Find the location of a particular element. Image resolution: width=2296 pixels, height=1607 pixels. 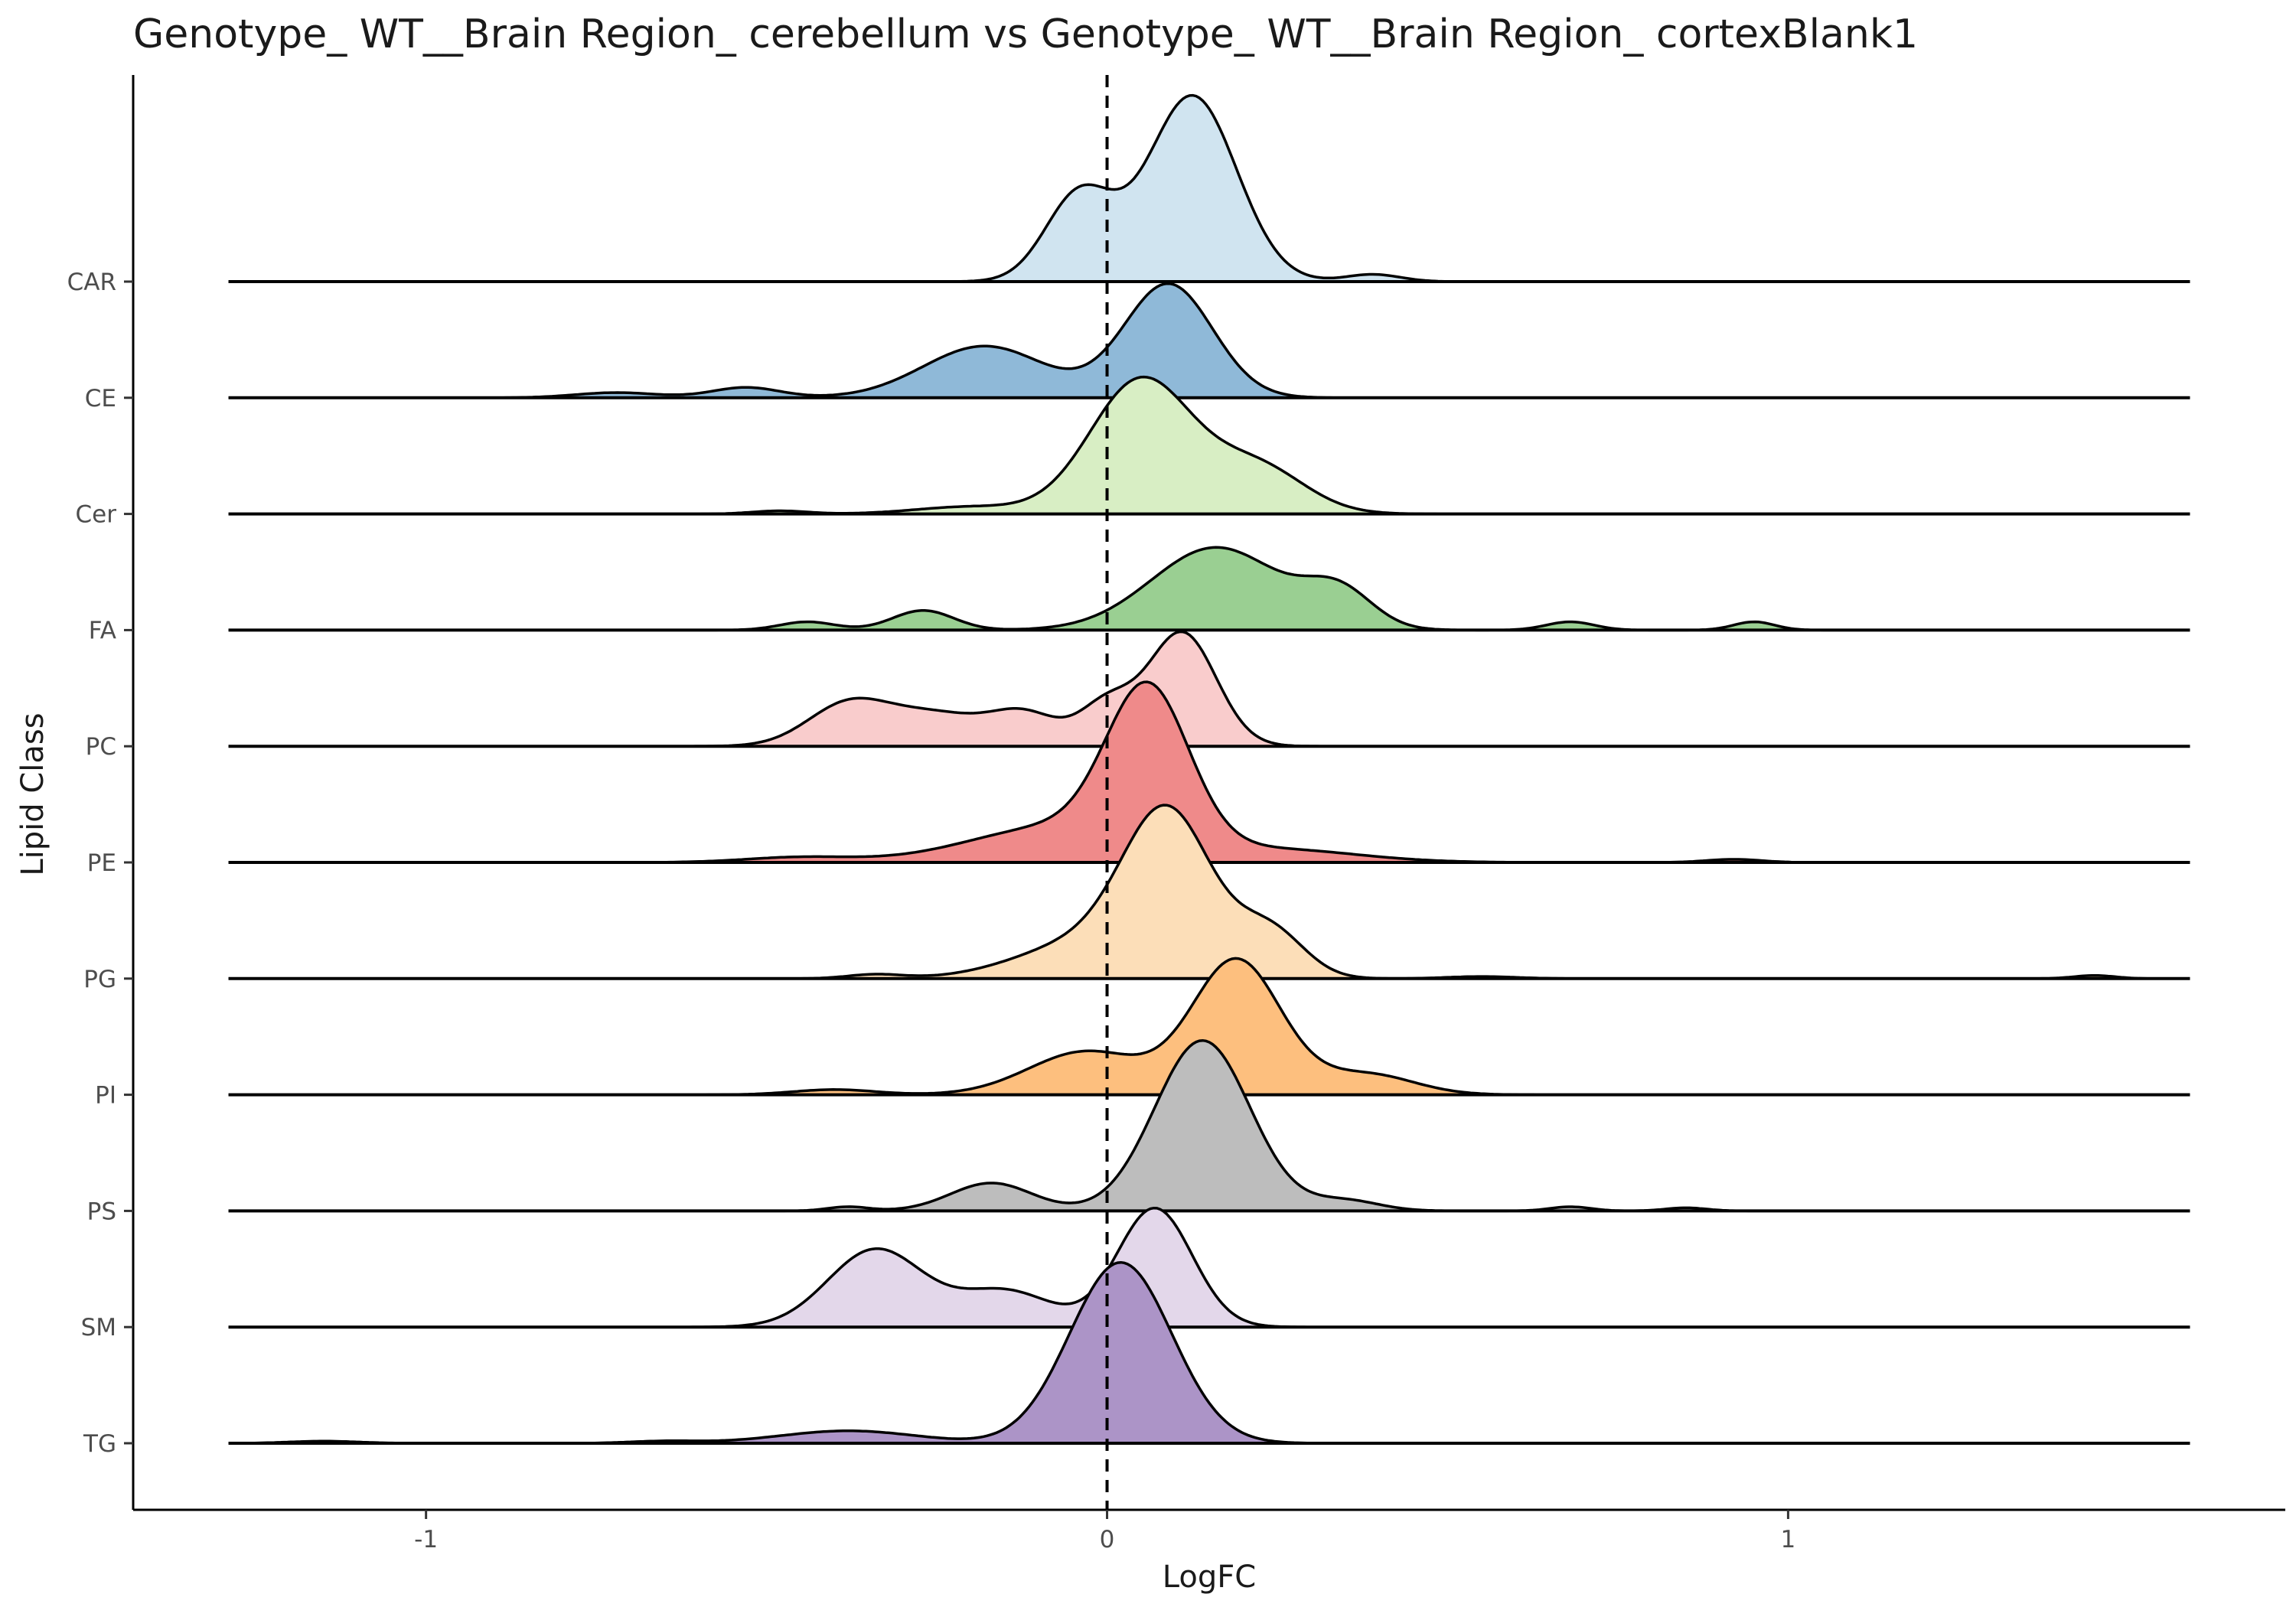

ridge-area-tg is located at coordinates (1209, 1352).